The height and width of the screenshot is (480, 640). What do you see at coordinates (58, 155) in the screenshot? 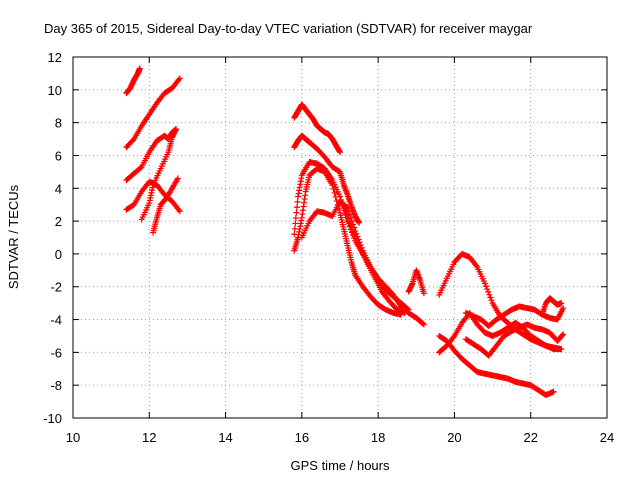
I see `y-tick-label: 6` at bounding box center [58, 155].